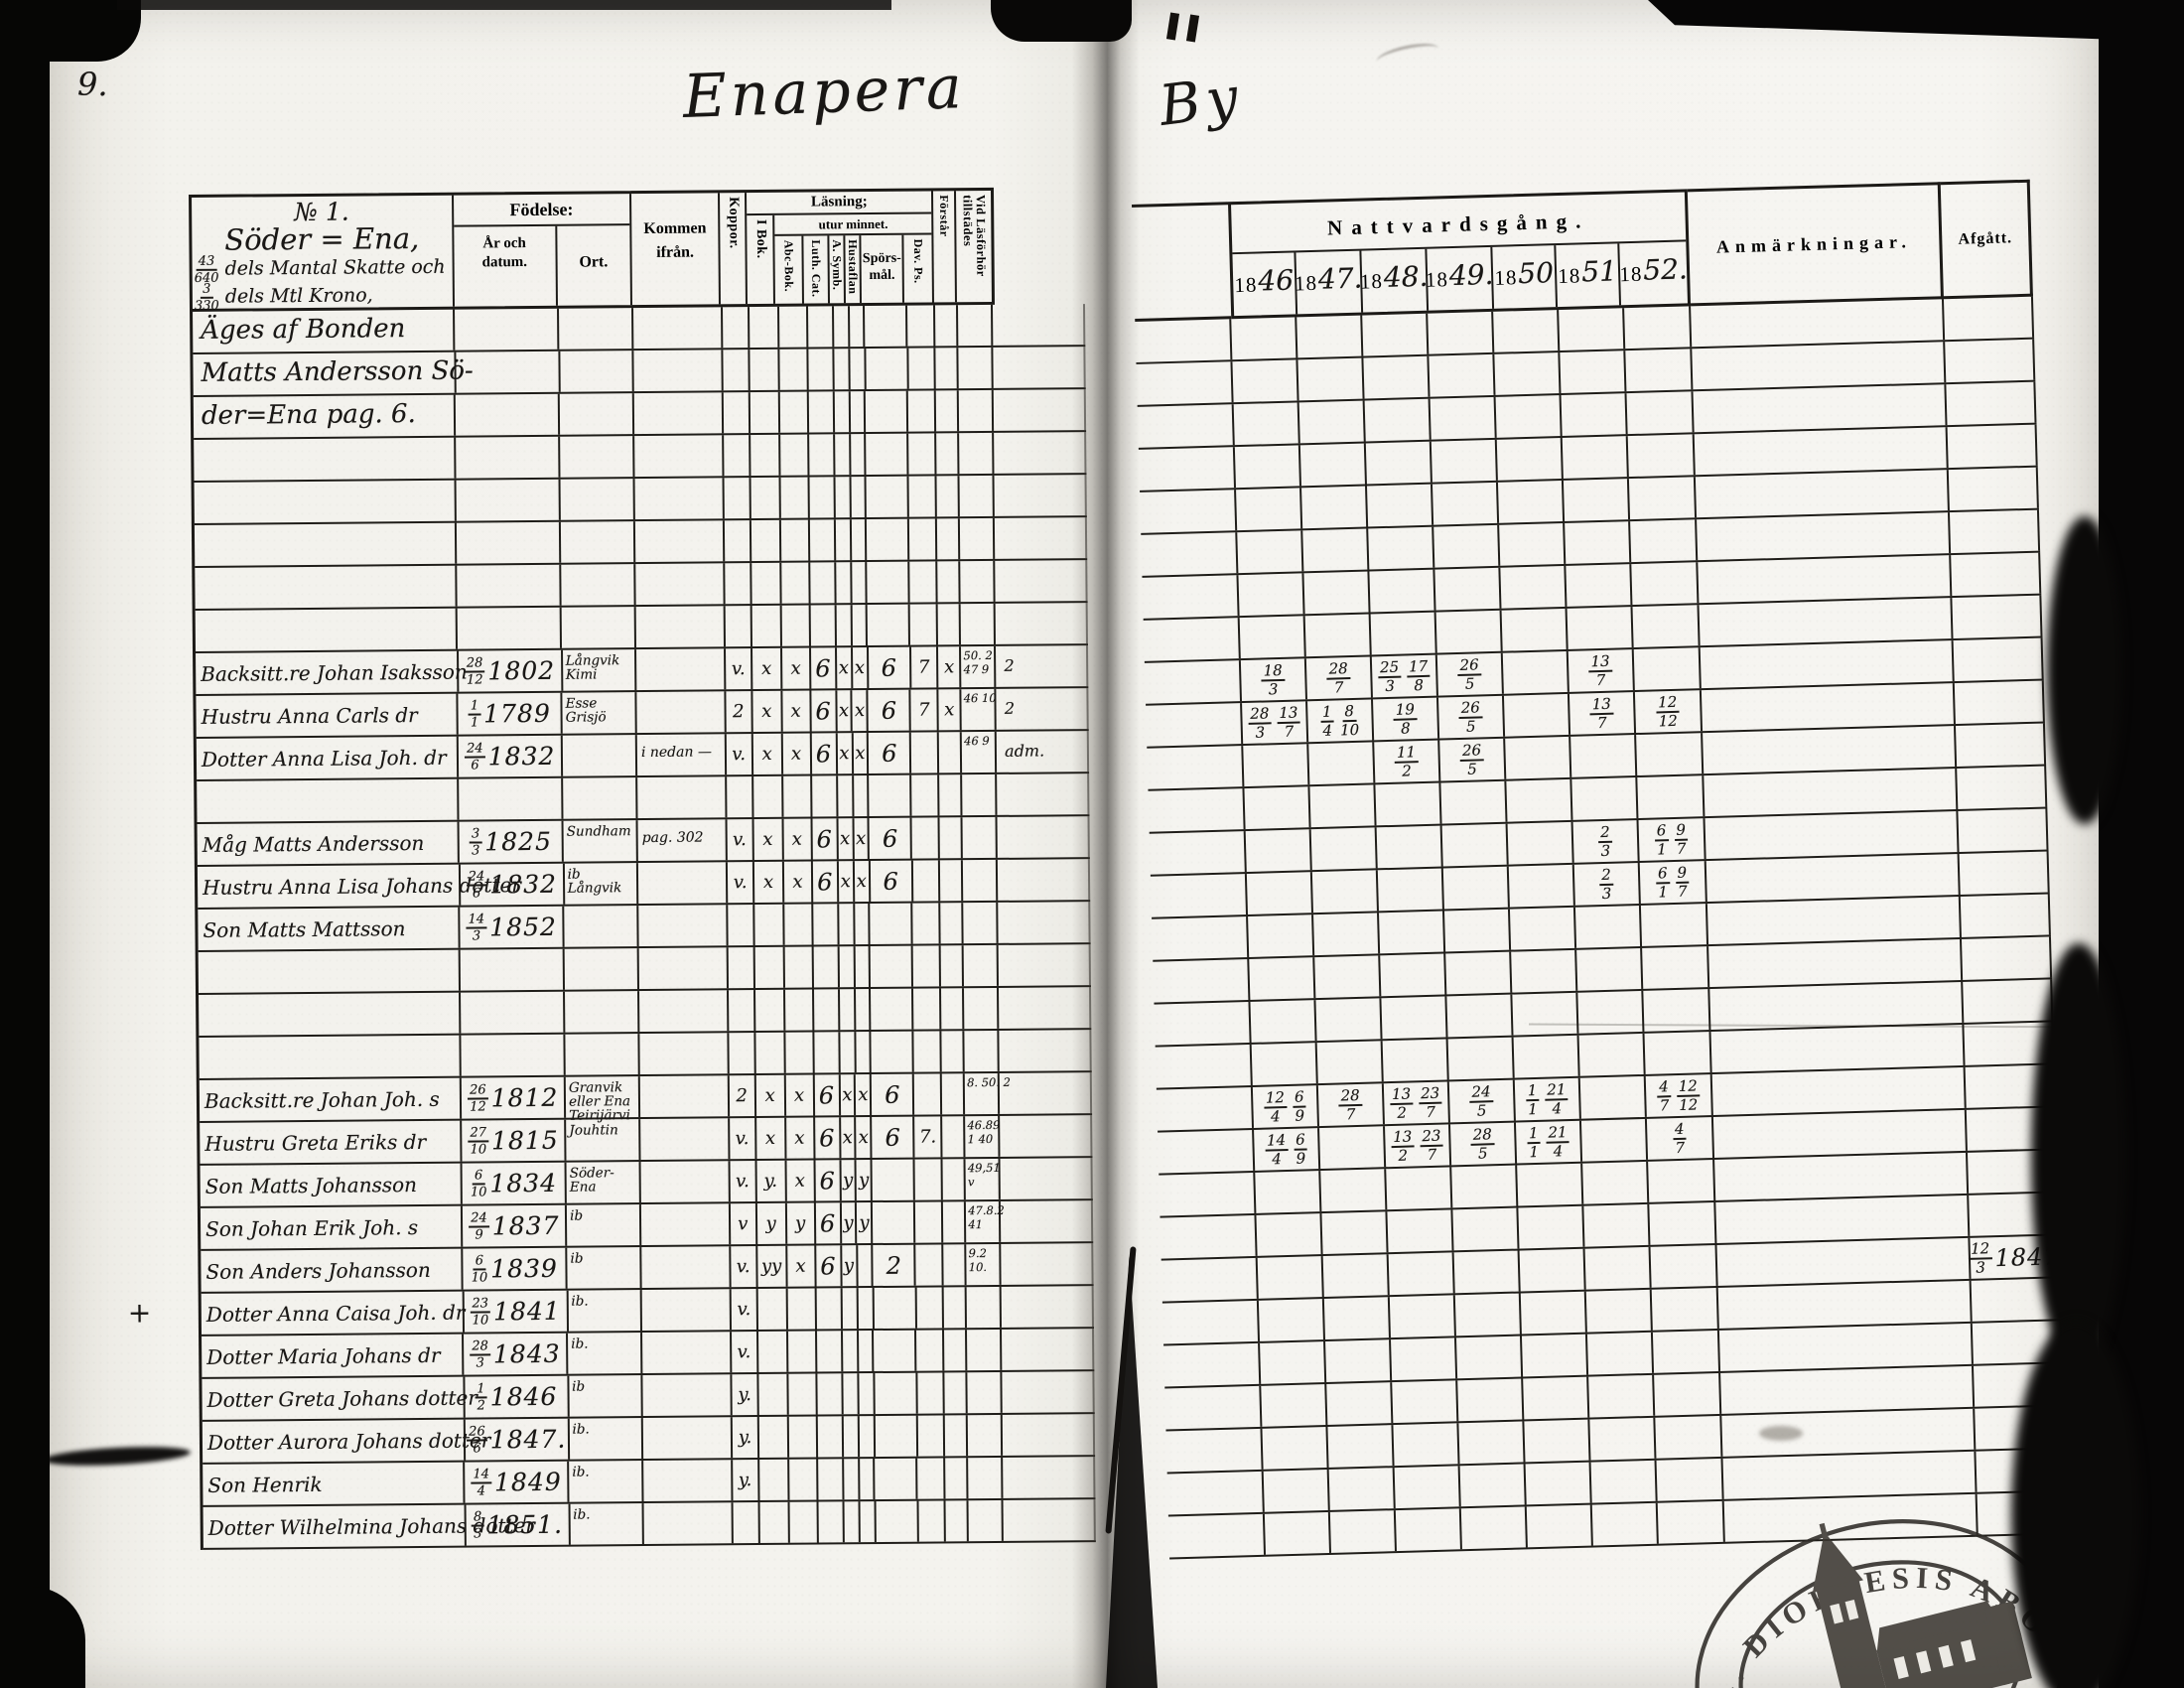 This screenshot has width=2184, height=1688. I want to click on attendance-note: 47 9, so click(976, 669).